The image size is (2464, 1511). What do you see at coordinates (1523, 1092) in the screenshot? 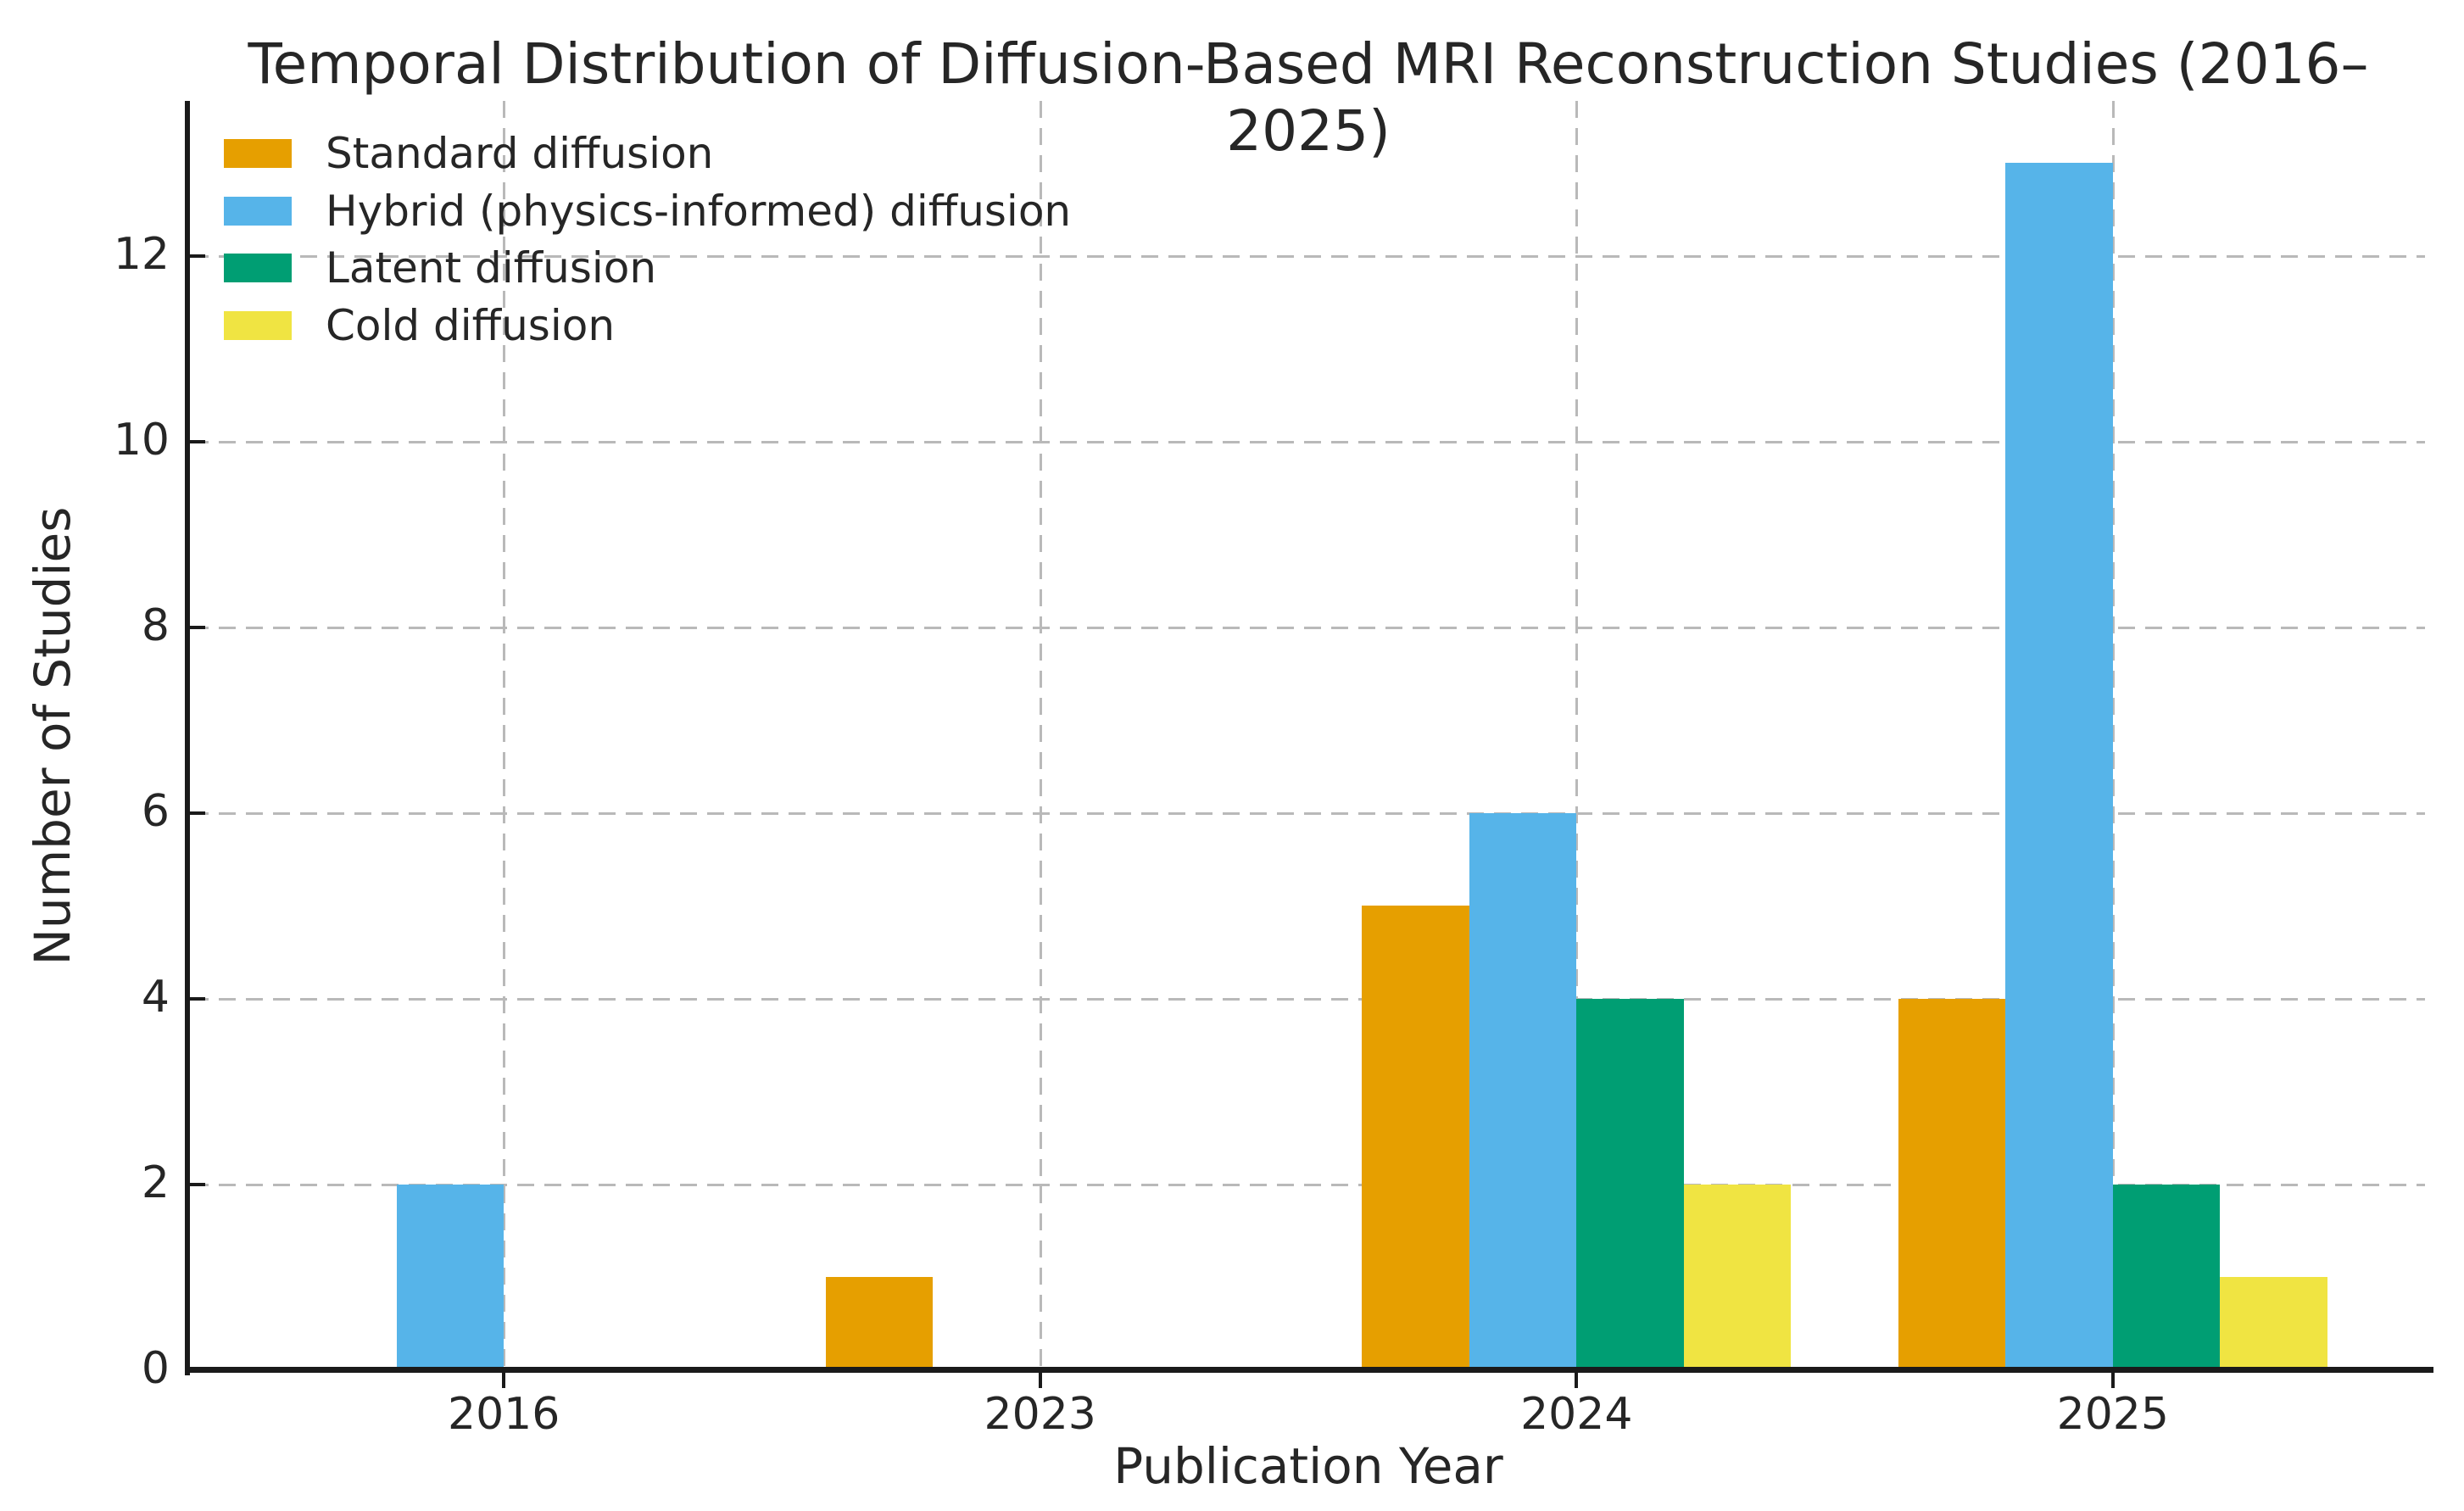
I see `bar-hybrid-physics-informed-diffusion-2024` at bounding box center [1523, 1092].